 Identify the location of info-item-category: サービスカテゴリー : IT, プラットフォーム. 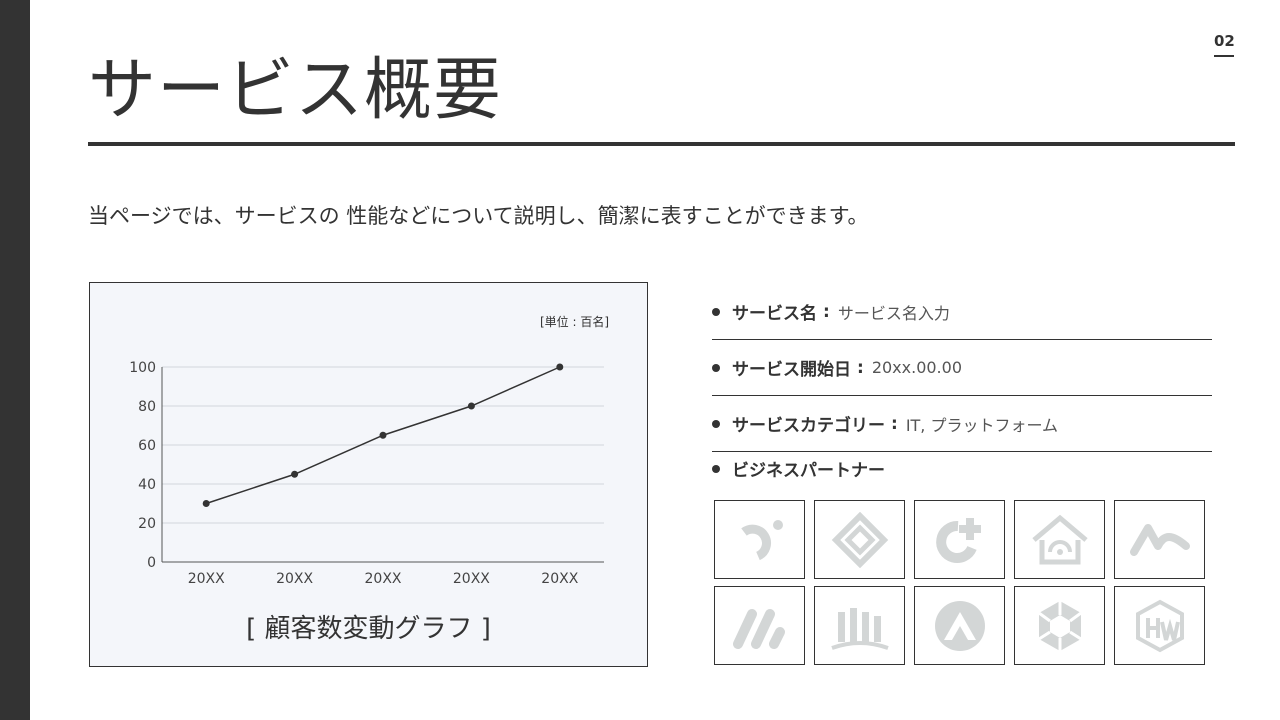
(962, 424).